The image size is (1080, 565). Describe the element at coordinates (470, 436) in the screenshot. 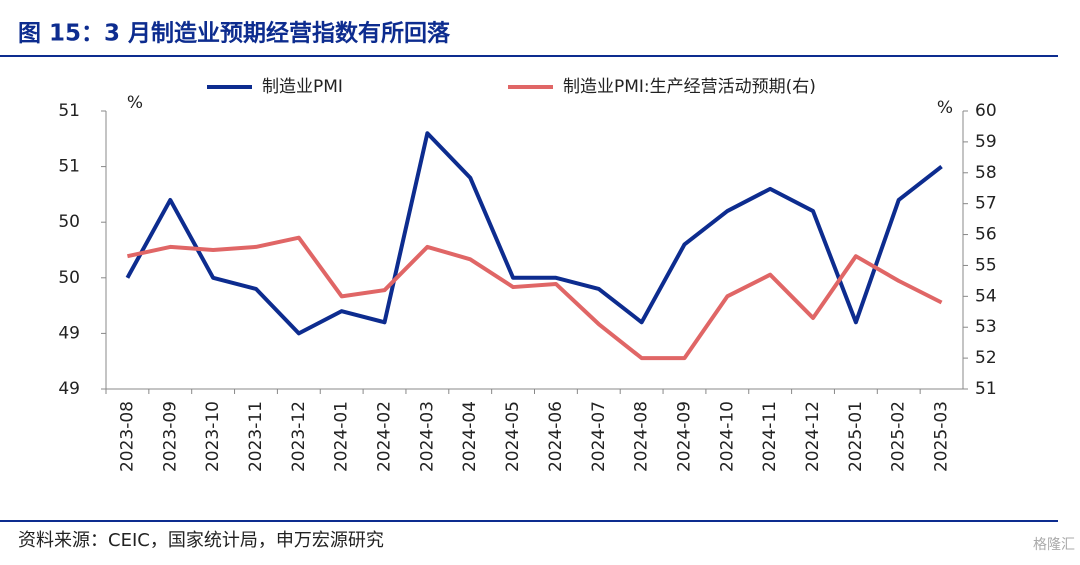

I see `x-tick-label: 2024-04` at that location.